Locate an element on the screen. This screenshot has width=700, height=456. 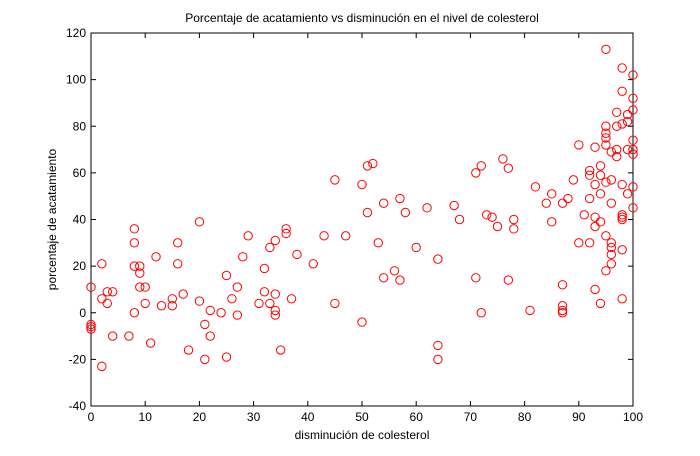
x-axis-label: disminución de colesterol is located at coordinates (362, 435).